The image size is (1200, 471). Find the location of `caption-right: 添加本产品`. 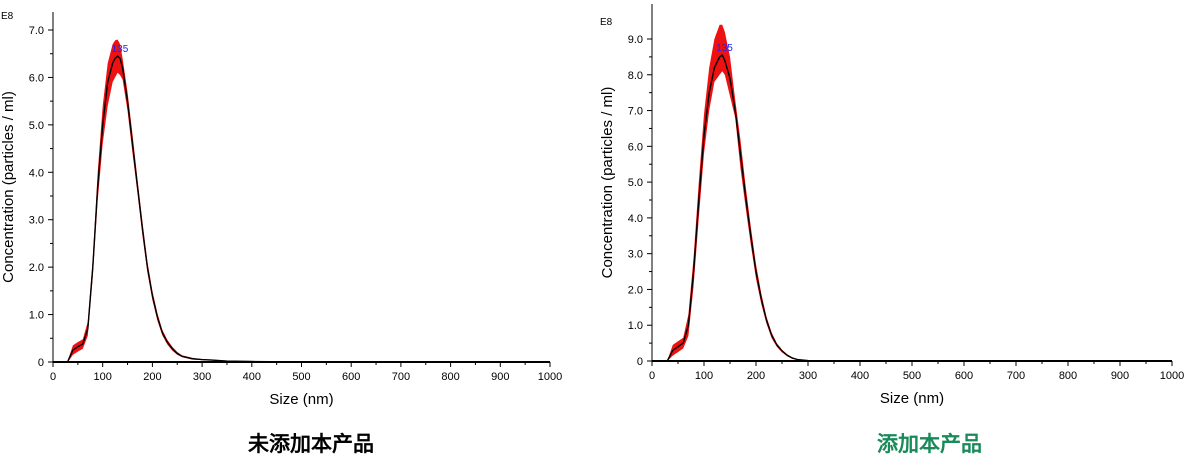

caption-right: 添加本产品 is located at coordinates (929, 444).